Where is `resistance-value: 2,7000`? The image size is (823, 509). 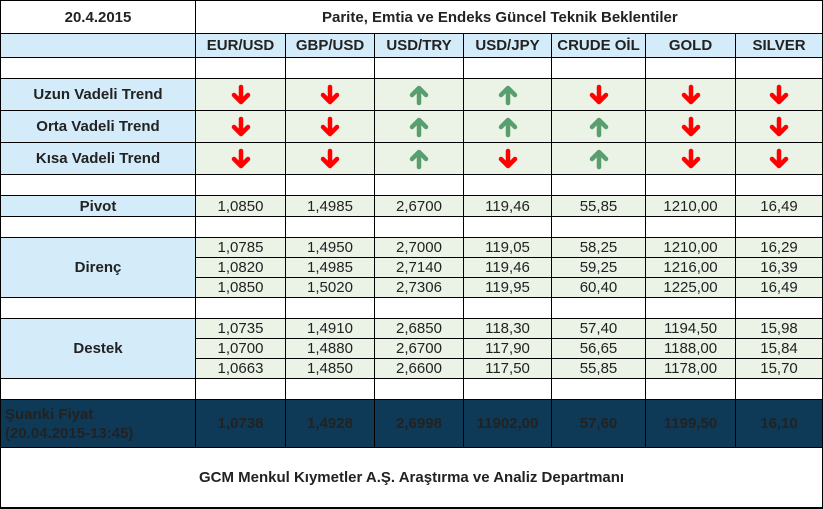 resistance-value: 2,7000 is located at coordinates (419, 247).